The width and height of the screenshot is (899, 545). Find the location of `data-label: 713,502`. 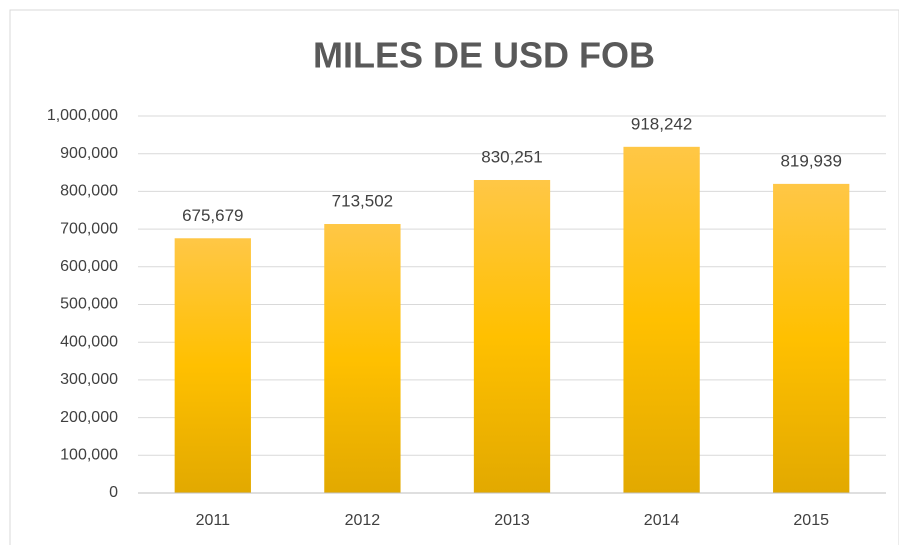

data-label: 713,502 is located at coordinates (362, 200).